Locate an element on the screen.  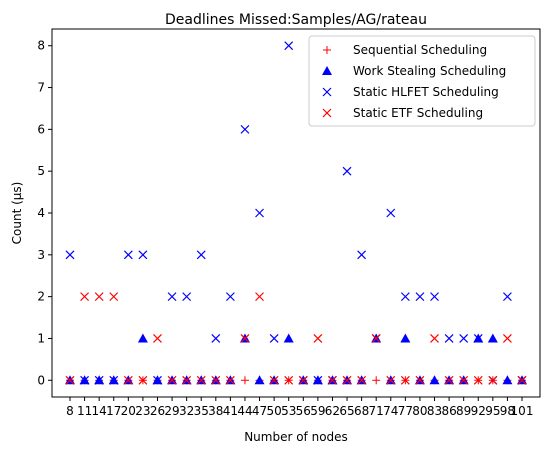
y-tick-label: 4 is located at coordinates (41, 213).